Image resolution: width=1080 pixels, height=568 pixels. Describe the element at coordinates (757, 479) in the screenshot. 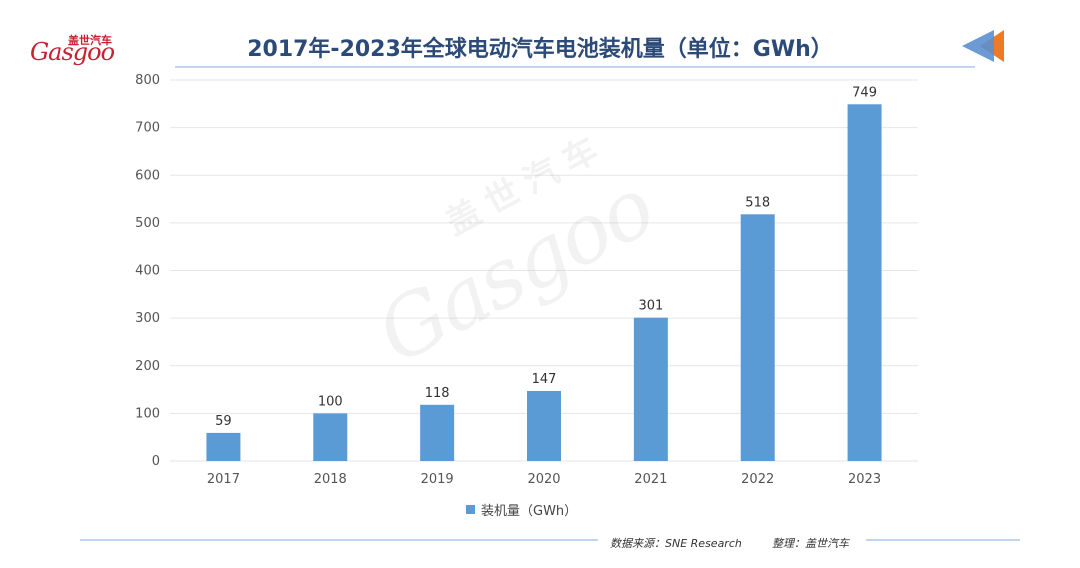

I see `x-tick-label-2022: 2022` at that location.